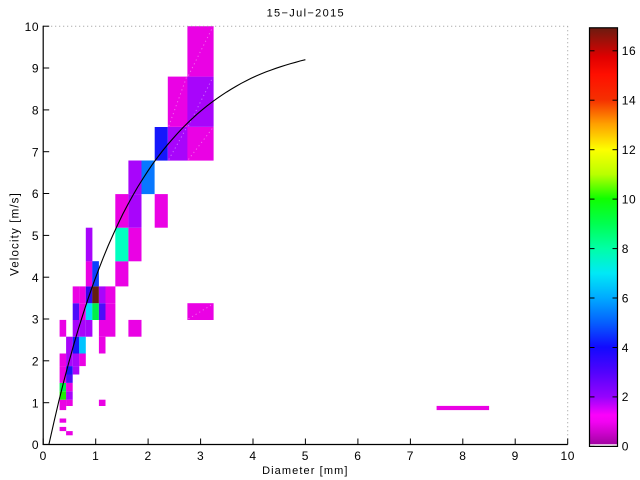  Describe the element at coordinates (629, 101) in the screenshot. I see `svg-text: 14` at that location.